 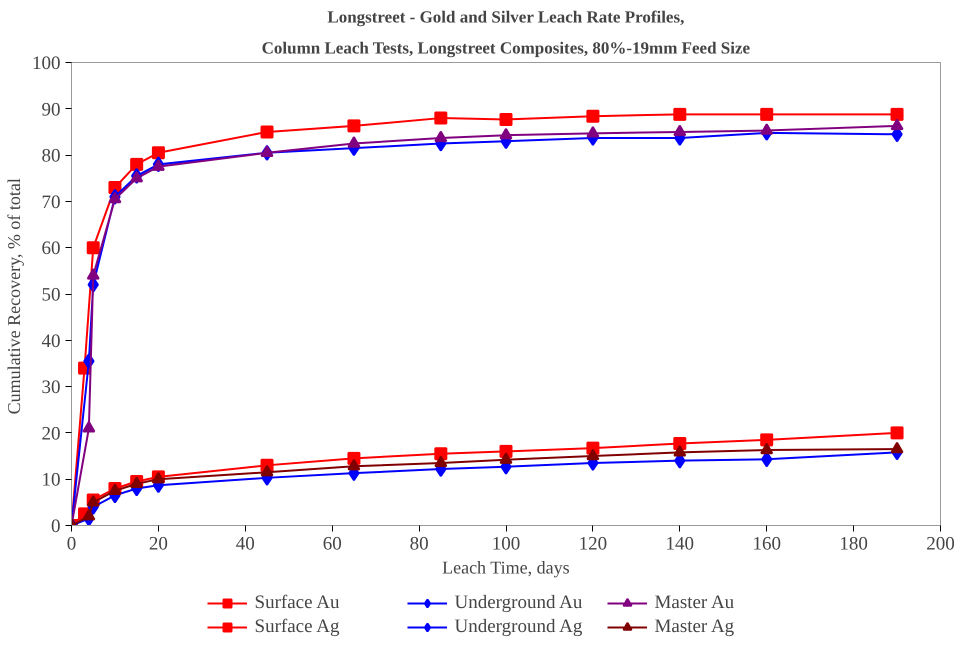 I want to click on y-tick-label: 70, so click(x=51, y=202).